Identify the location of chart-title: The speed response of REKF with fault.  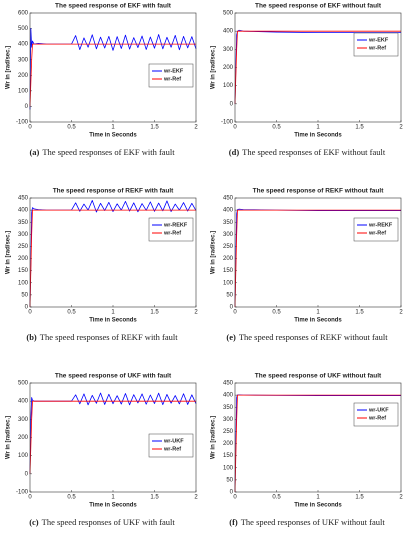
(113, 191).